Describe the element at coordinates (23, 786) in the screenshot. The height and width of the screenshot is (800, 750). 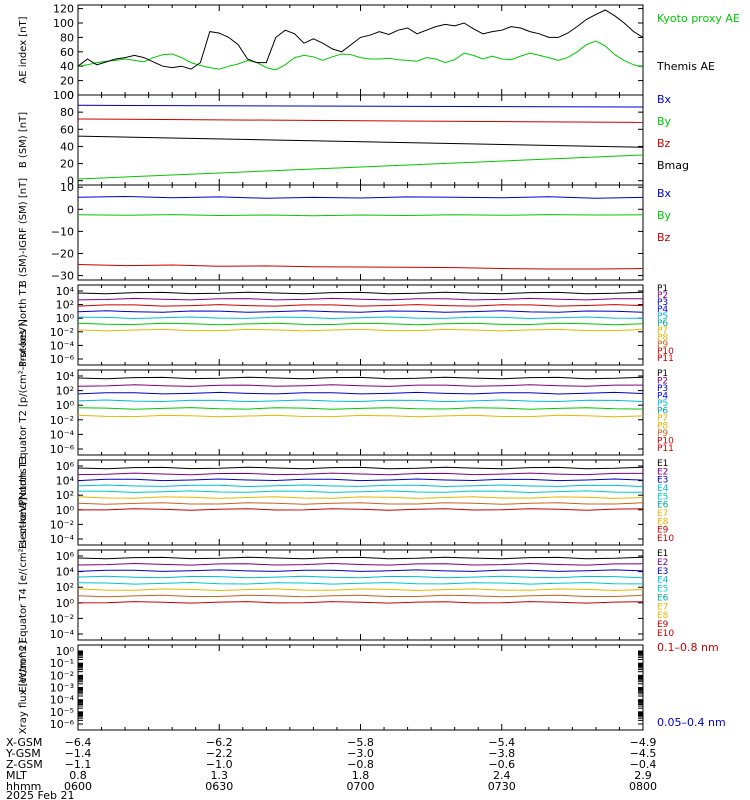
I see `row-label: hhmm` at that location.